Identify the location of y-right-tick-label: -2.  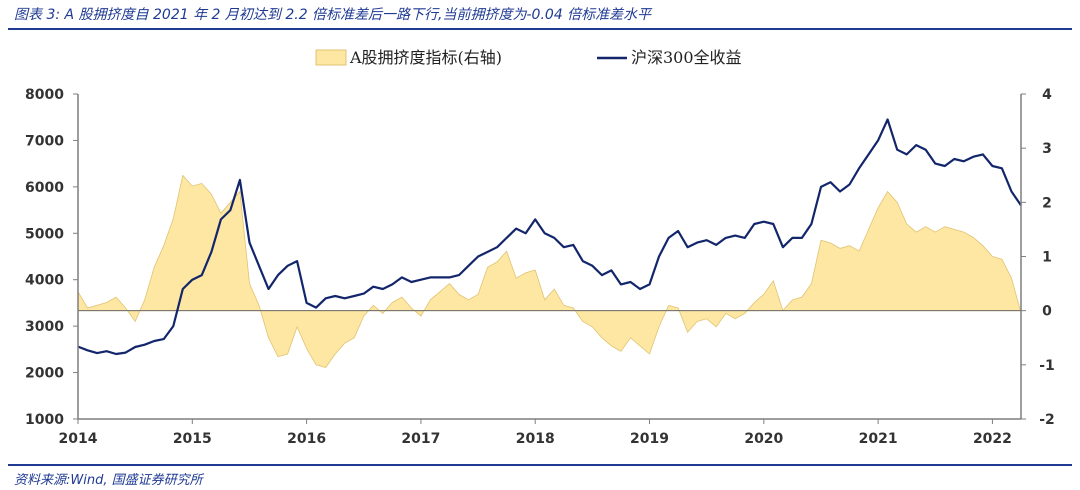
(1047, 420).